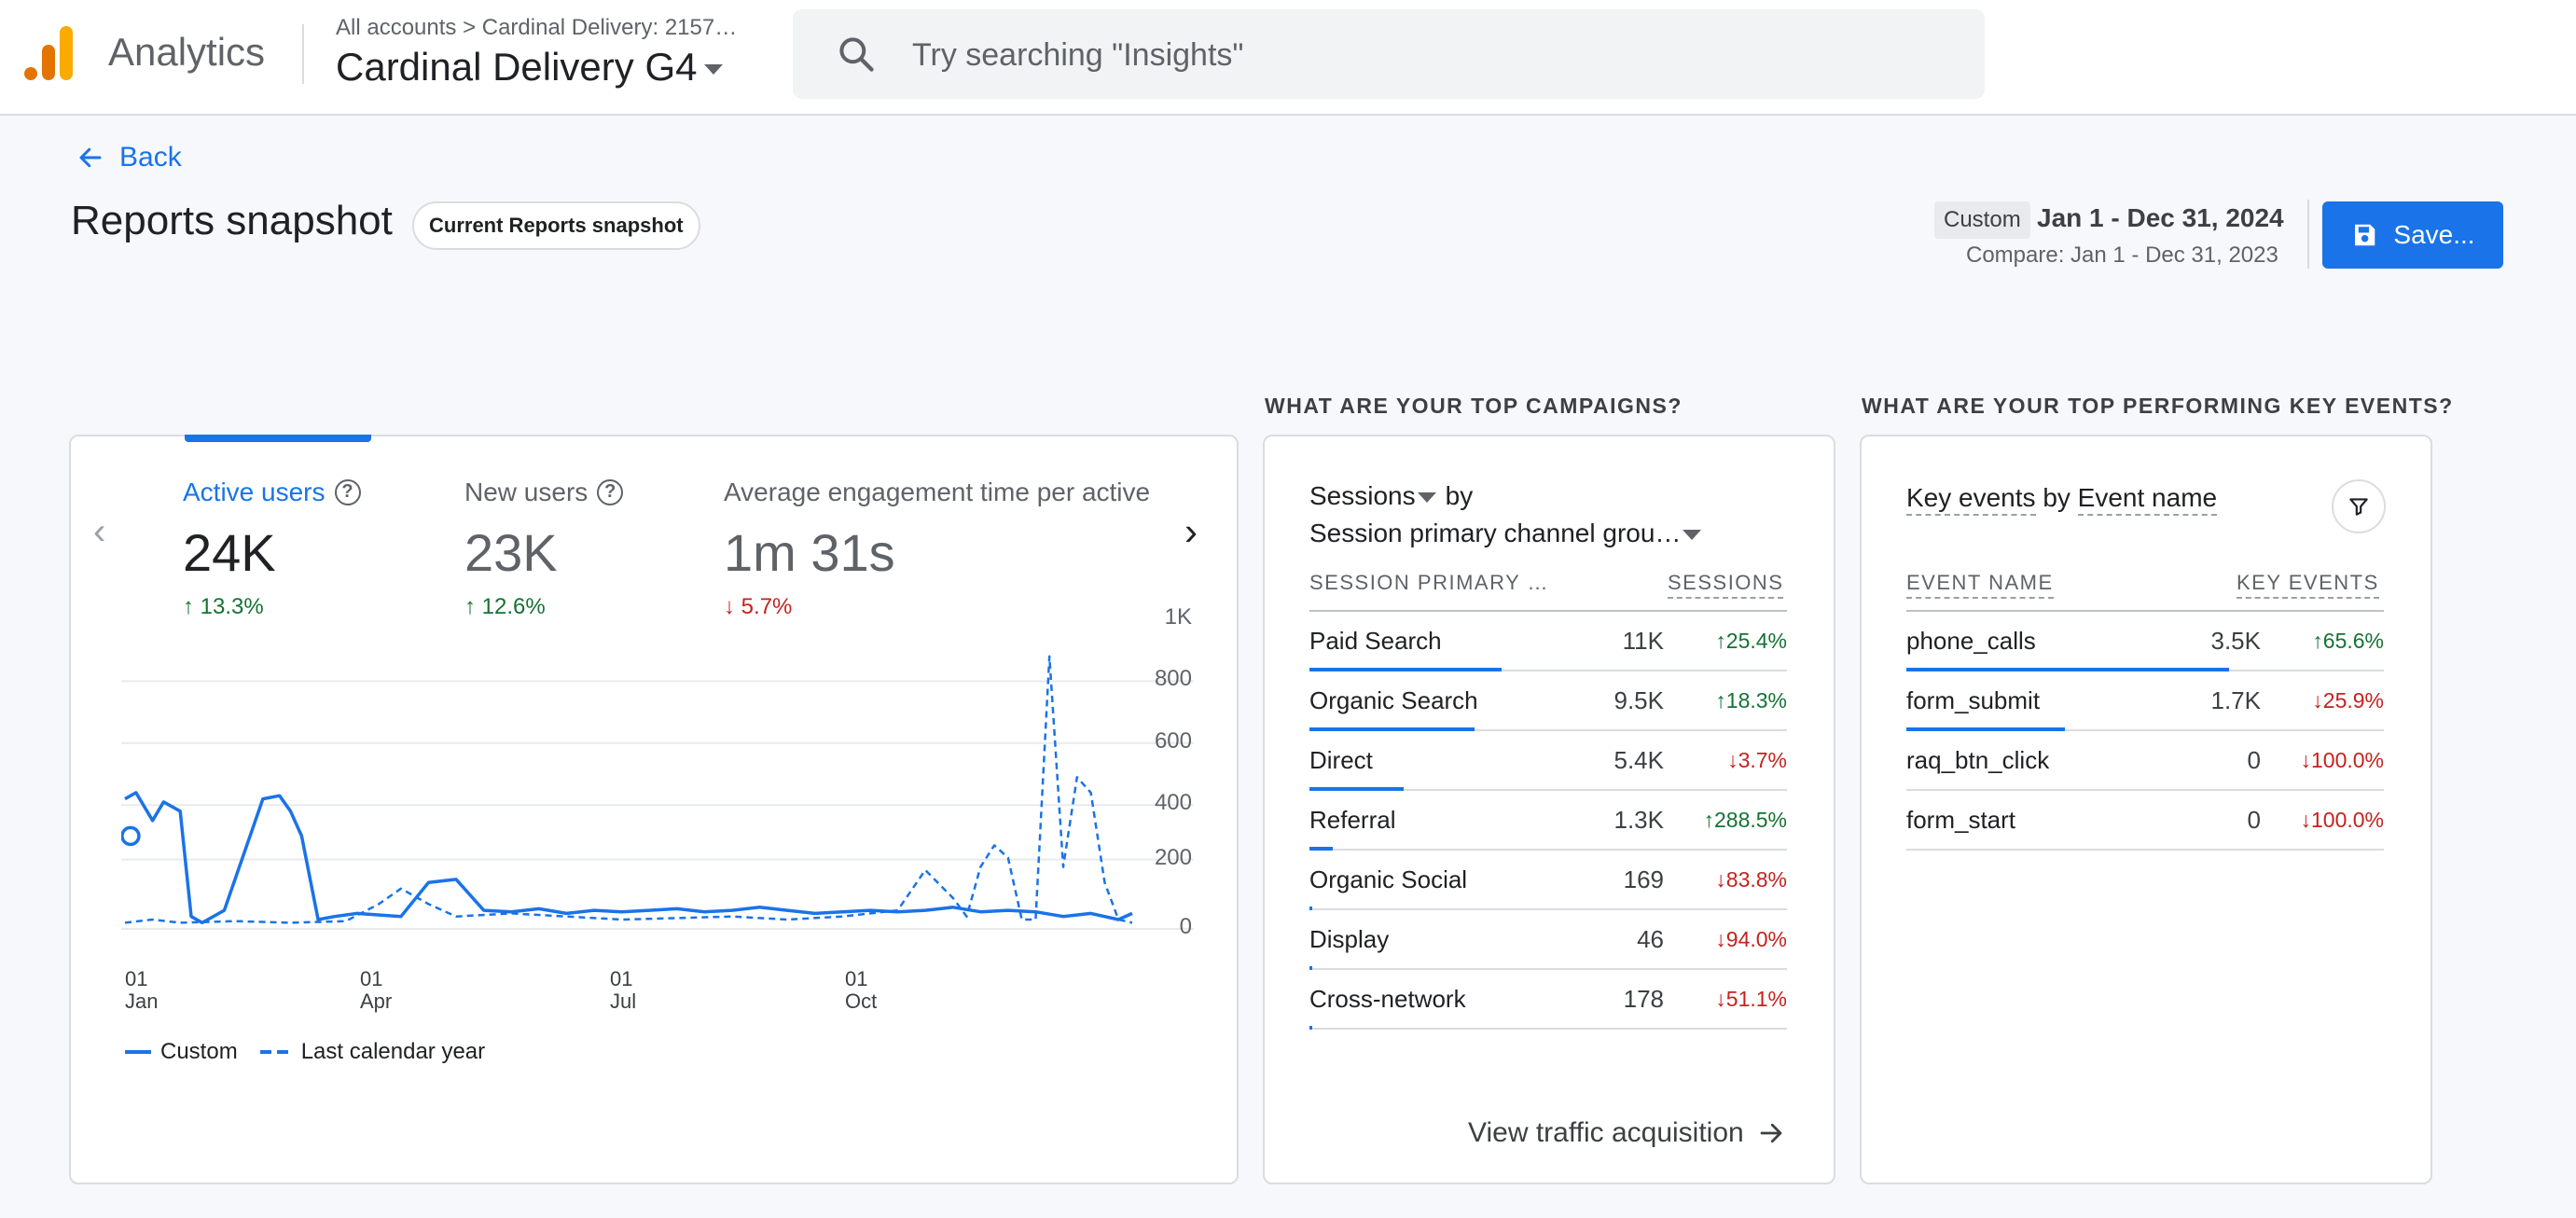  Describe the element at coordinates (2254, 760) in the screenshot. I see `row-value: 0` at that location.